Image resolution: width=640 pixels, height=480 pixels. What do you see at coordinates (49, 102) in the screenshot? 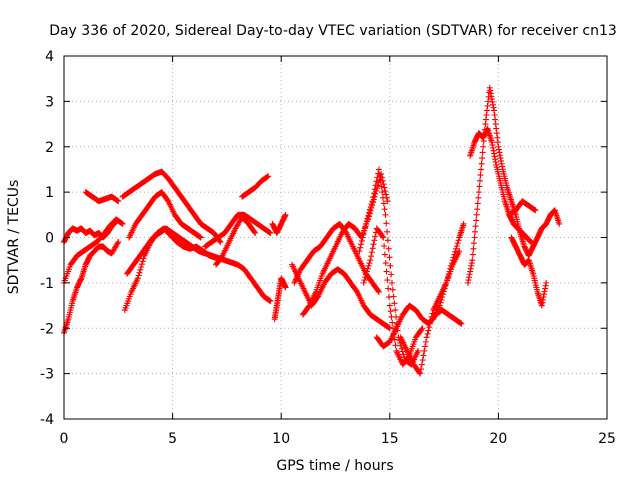
I see `y-tick-label: 3` at bounding box center [49, 102].